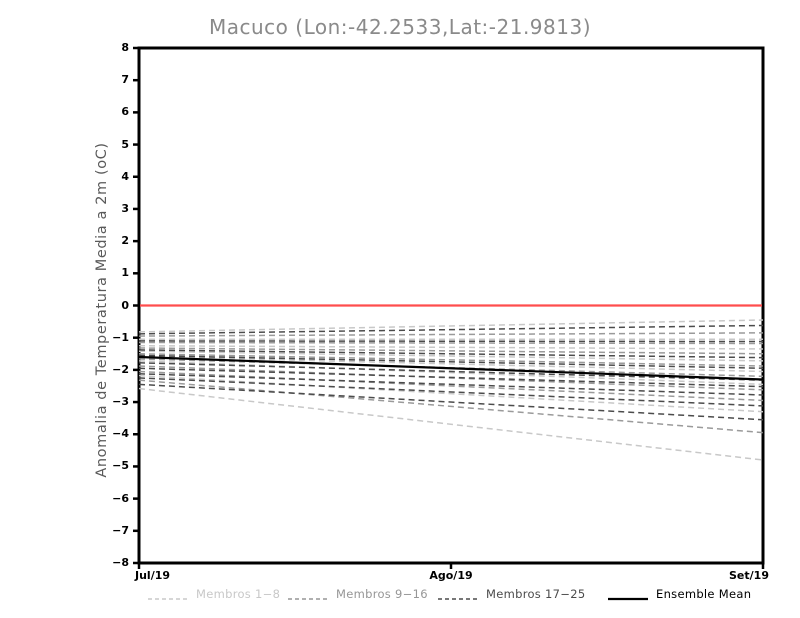  What do you see at coordinates (125, 208) in the screenshot?
I see `y-axis-tick-label: 3` at bounding box center [125, 208].